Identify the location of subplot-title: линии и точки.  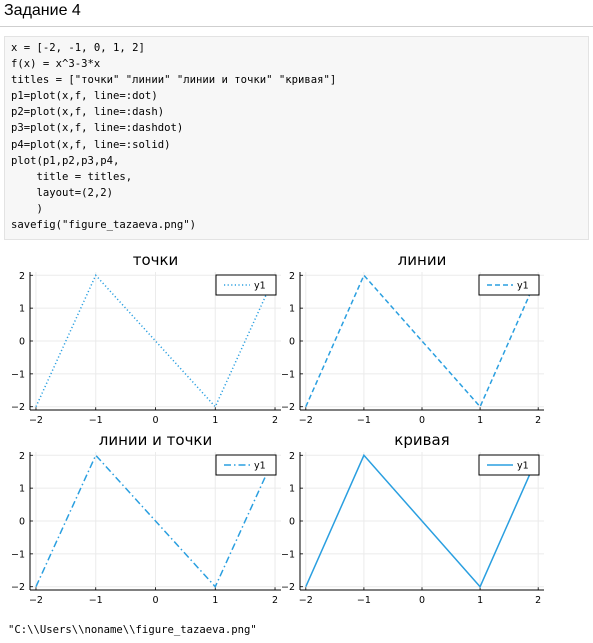
(156, 440).